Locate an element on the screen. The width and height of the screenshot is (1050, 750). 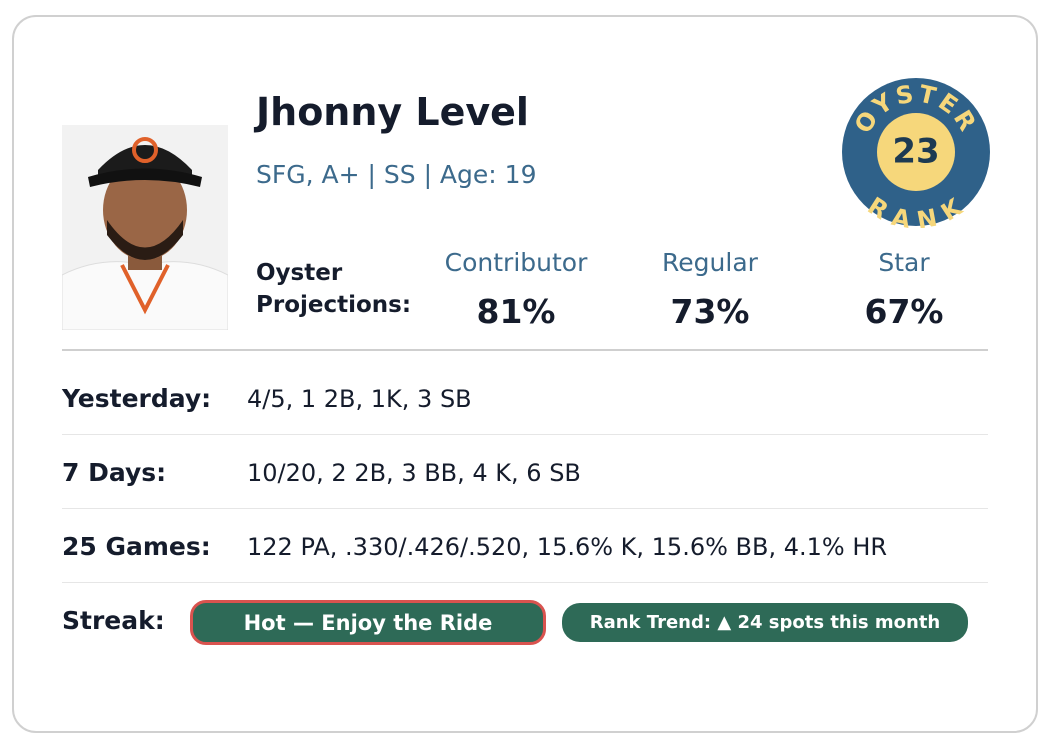
cap-brim is located at coordinates (145, 177).